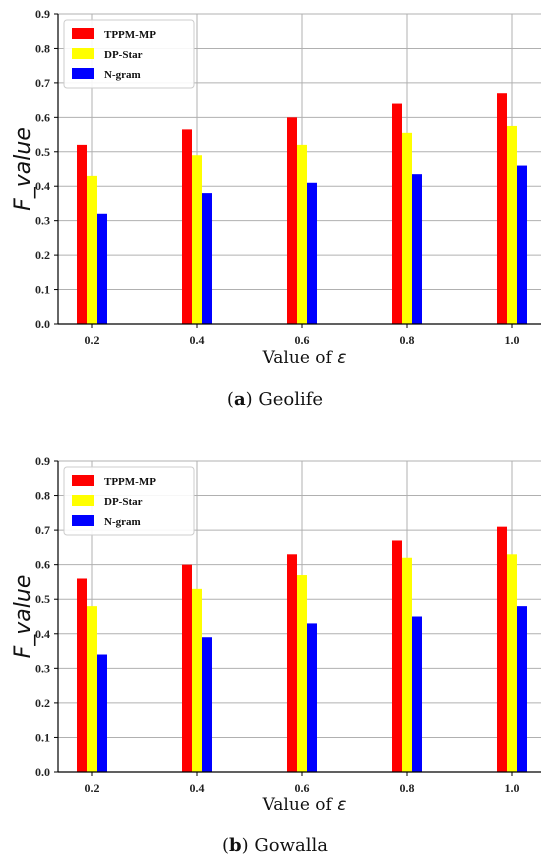 This screenshot has width=550, height=861. Describe the element at coordinates (235, 845) in the screenshot. I see `caption-letter: b` at that location.